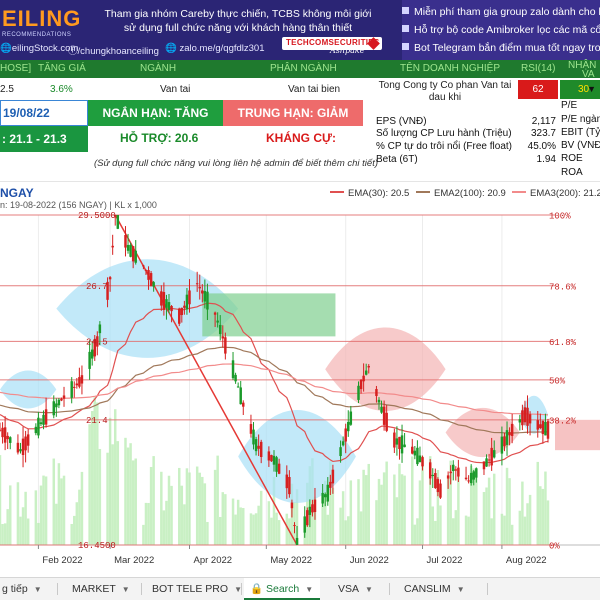 The image size is (600, 600). What do you see at coordinates (538, 89) in the screenshot?
I see `rsi-value: 62` at bounding box center [538, 89].